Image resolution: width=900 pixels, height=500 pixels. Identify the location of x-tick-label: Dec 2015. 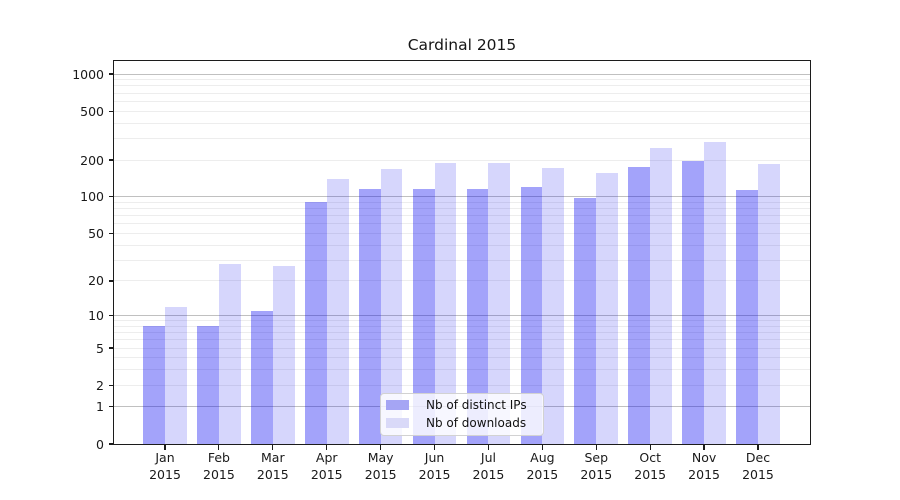
(758, 466).